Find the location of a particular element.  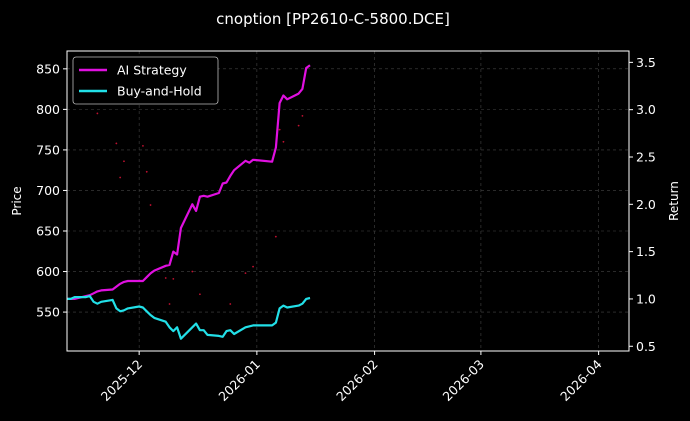

chart-title: cnoption [PP2610-C-5800.DCE] is located at coordinates (333, 19).